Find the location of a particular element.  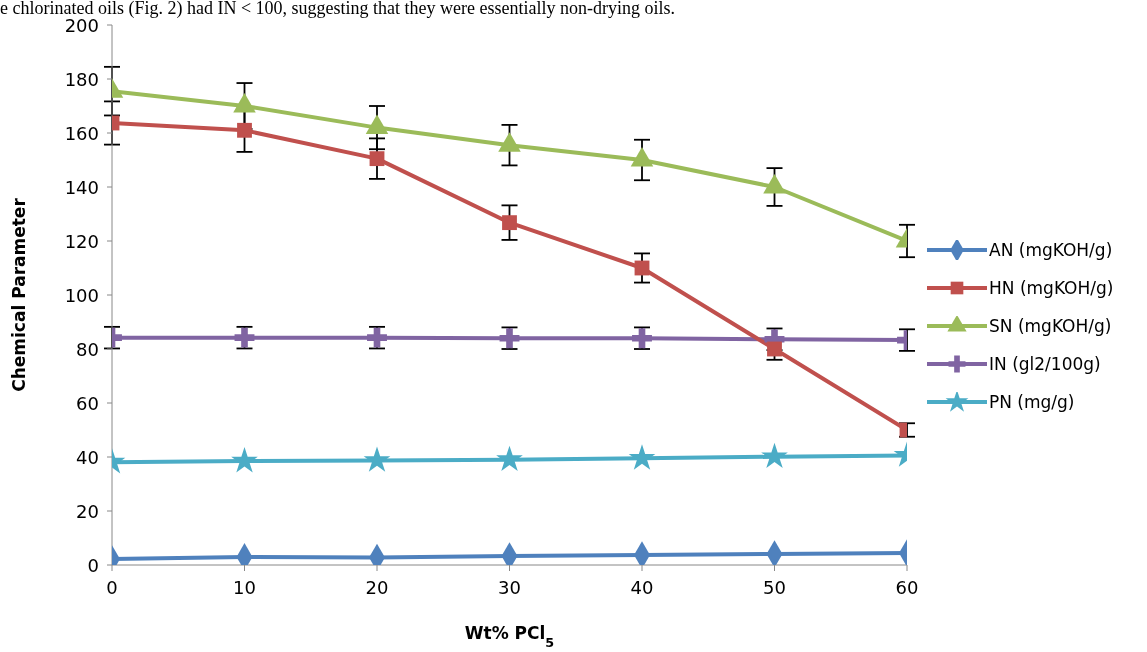

legend-label: PN (mg/g) is located at coordinates (1032, 402).